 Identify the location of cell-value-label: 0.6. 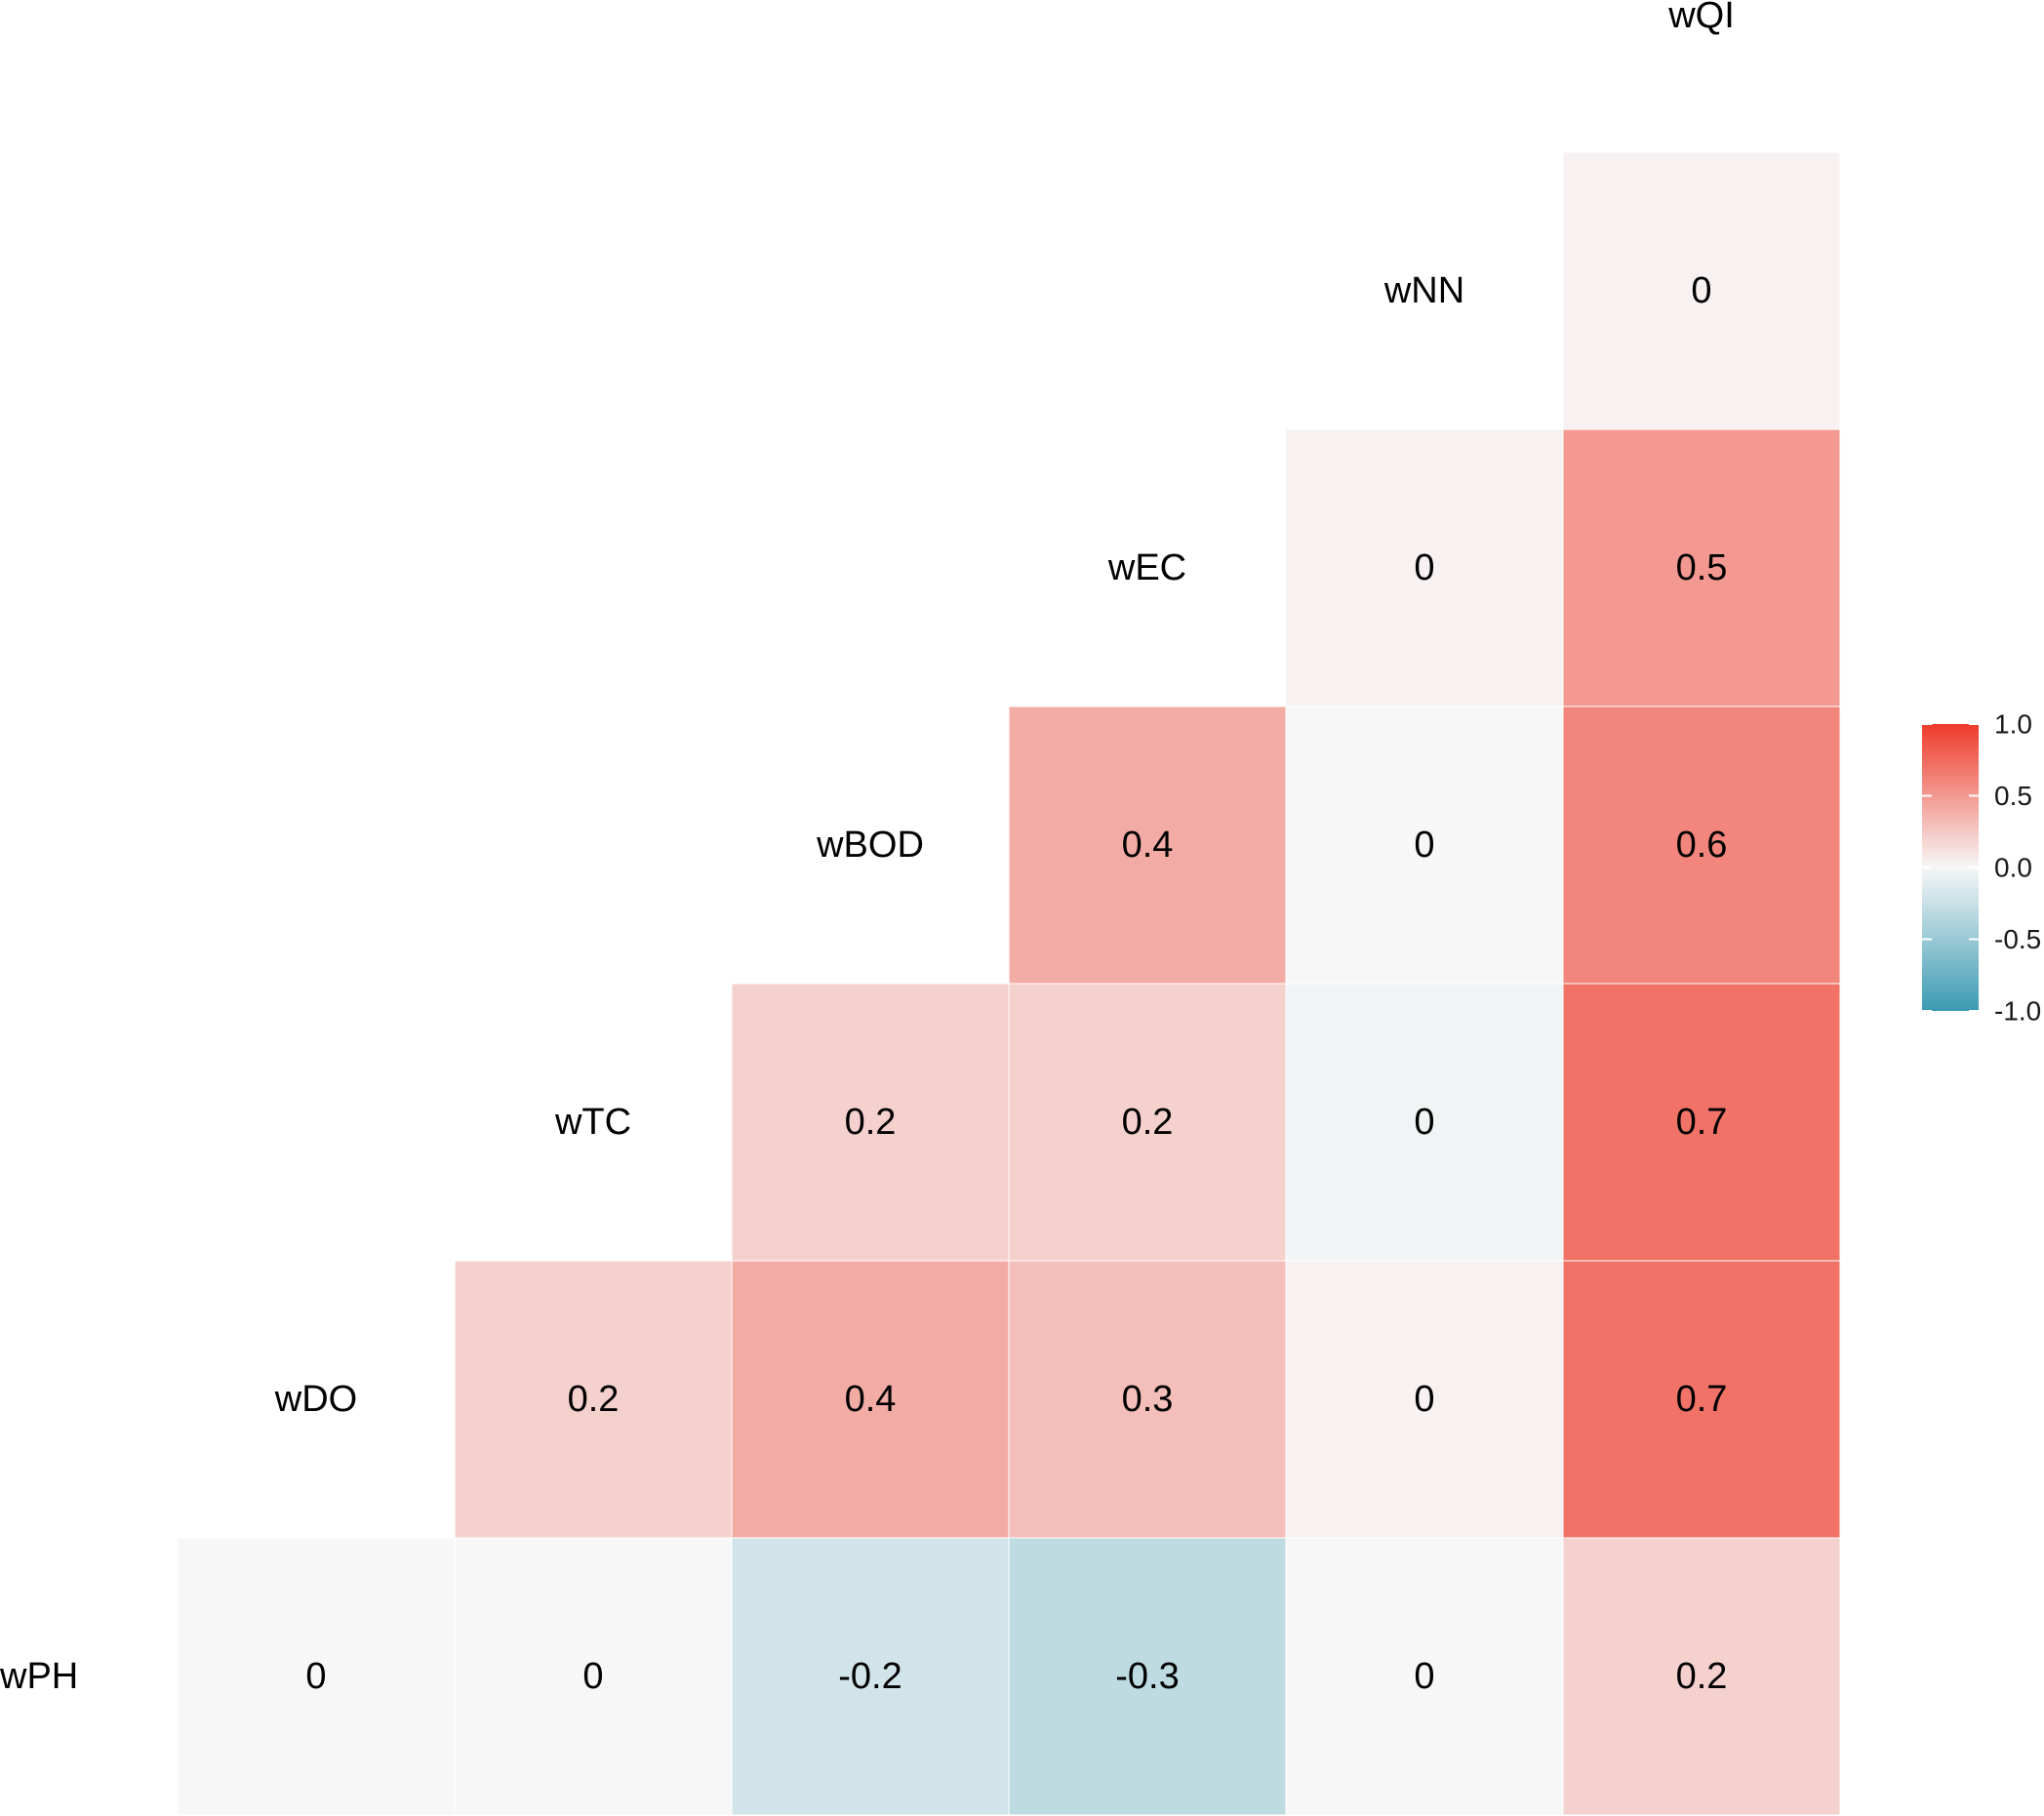
(1702, 846).